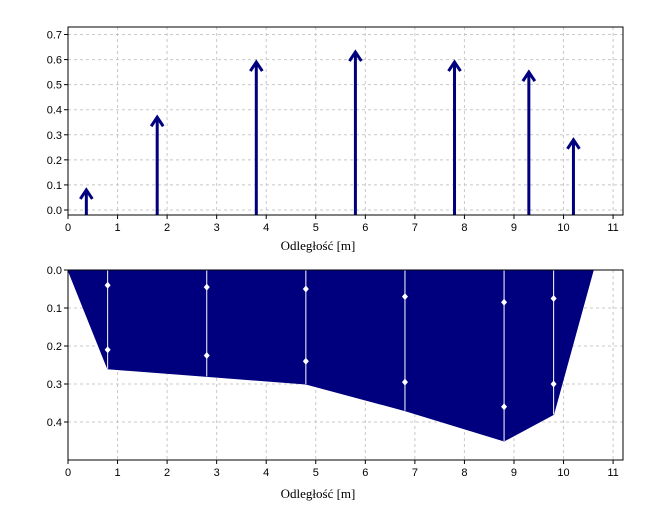 The width and height of the screenshot is (650, 512). I want to click on bottom-x-ticks: 0 1 2 3 4 5 6 7 8 9 10 11, so click(342, 469).